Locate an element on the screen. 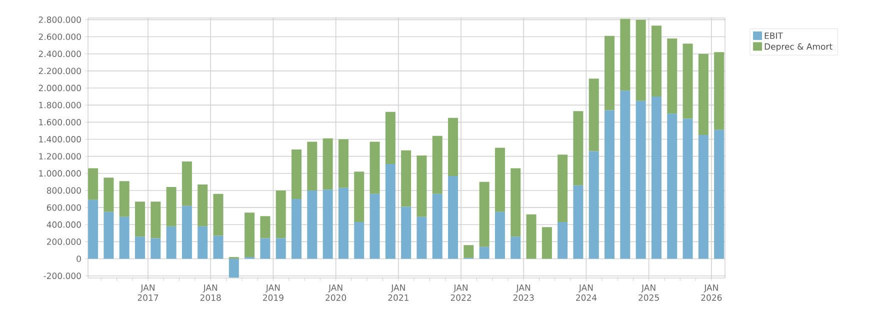 Image resolution: width=876 pixels, height=313 pixels. x-tick-label: JAN 2019 is located at coordinates (273, 292).